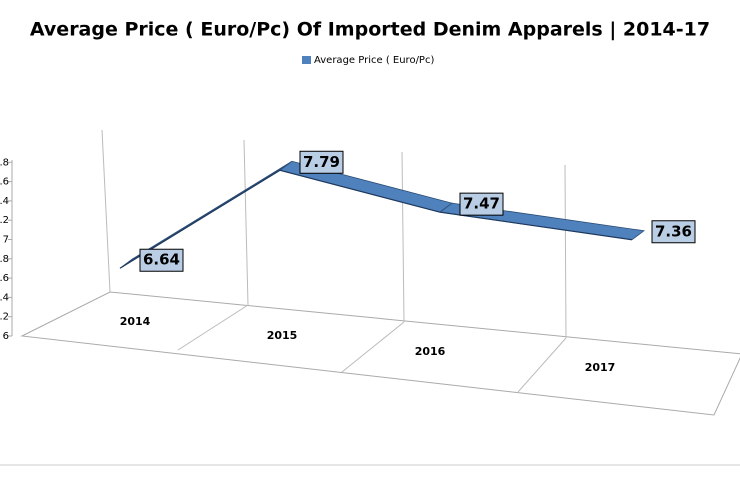 The height and width of the screenshot is (493, 740). Describe the element at coordinates (430, 351) in the screenshot. I see `x-tick-label: 2016` at that location.